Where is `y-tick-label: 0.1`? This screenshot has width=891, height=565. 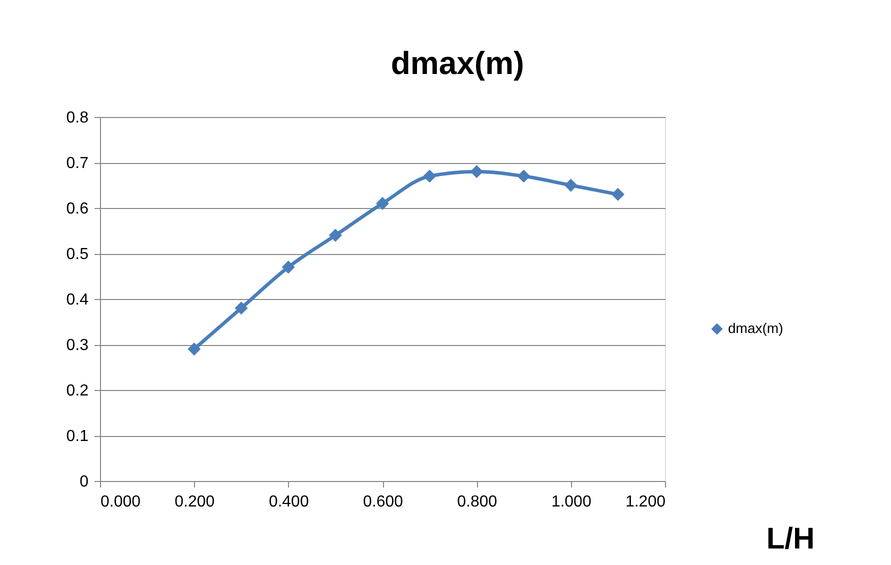 y-tick-label: 0.1 is located at coordinates (77, 436).